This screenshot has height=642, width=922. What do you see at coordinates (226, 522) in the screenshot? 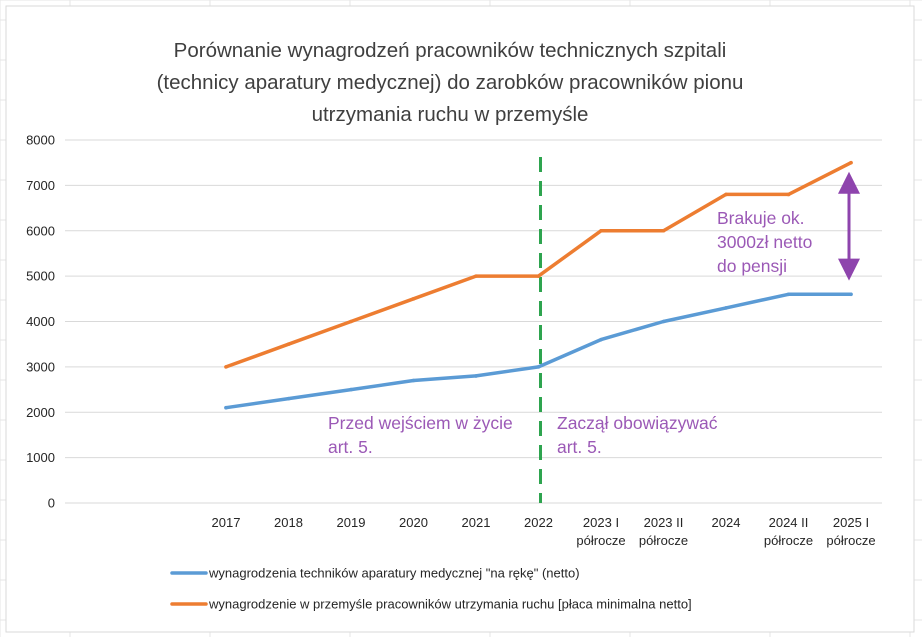
I see `x-tick-label-0: 2017` at bounding box center [226, 522].